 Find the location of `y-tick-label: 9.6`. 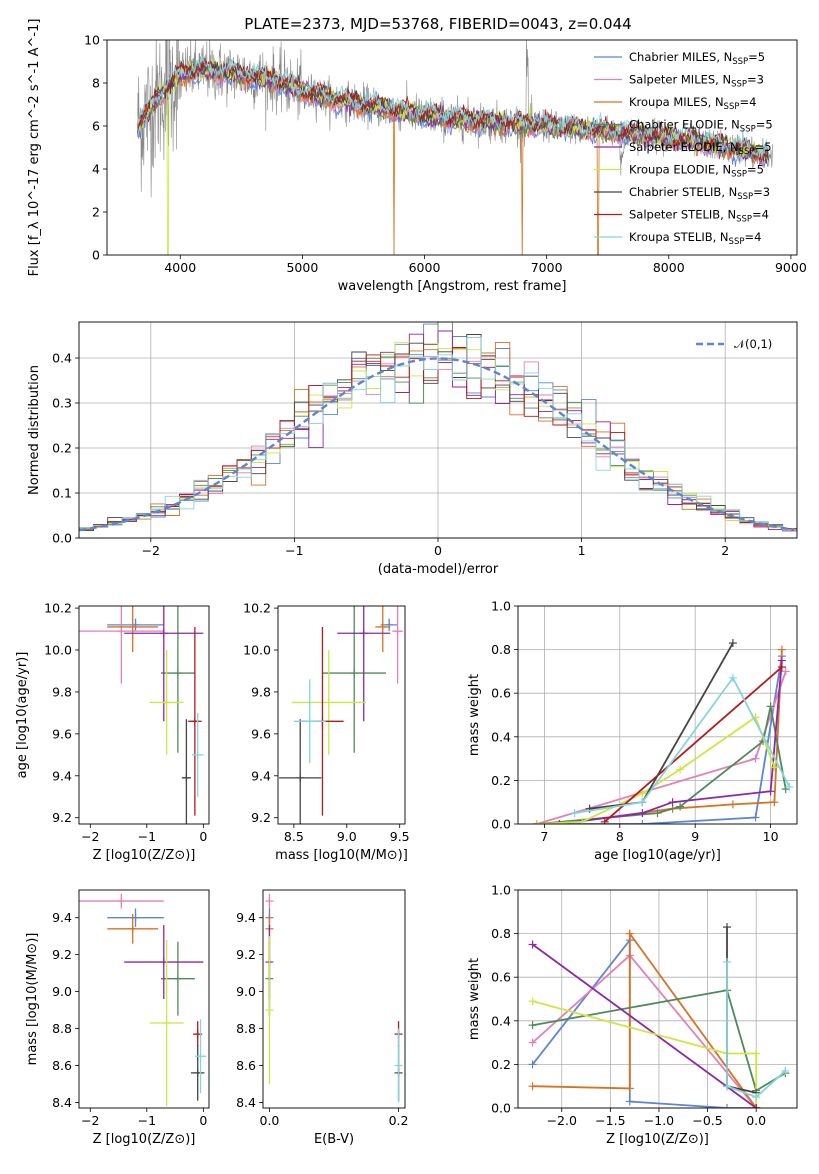

y-tick-label: 9.6 is located at coordinates (261, 733).